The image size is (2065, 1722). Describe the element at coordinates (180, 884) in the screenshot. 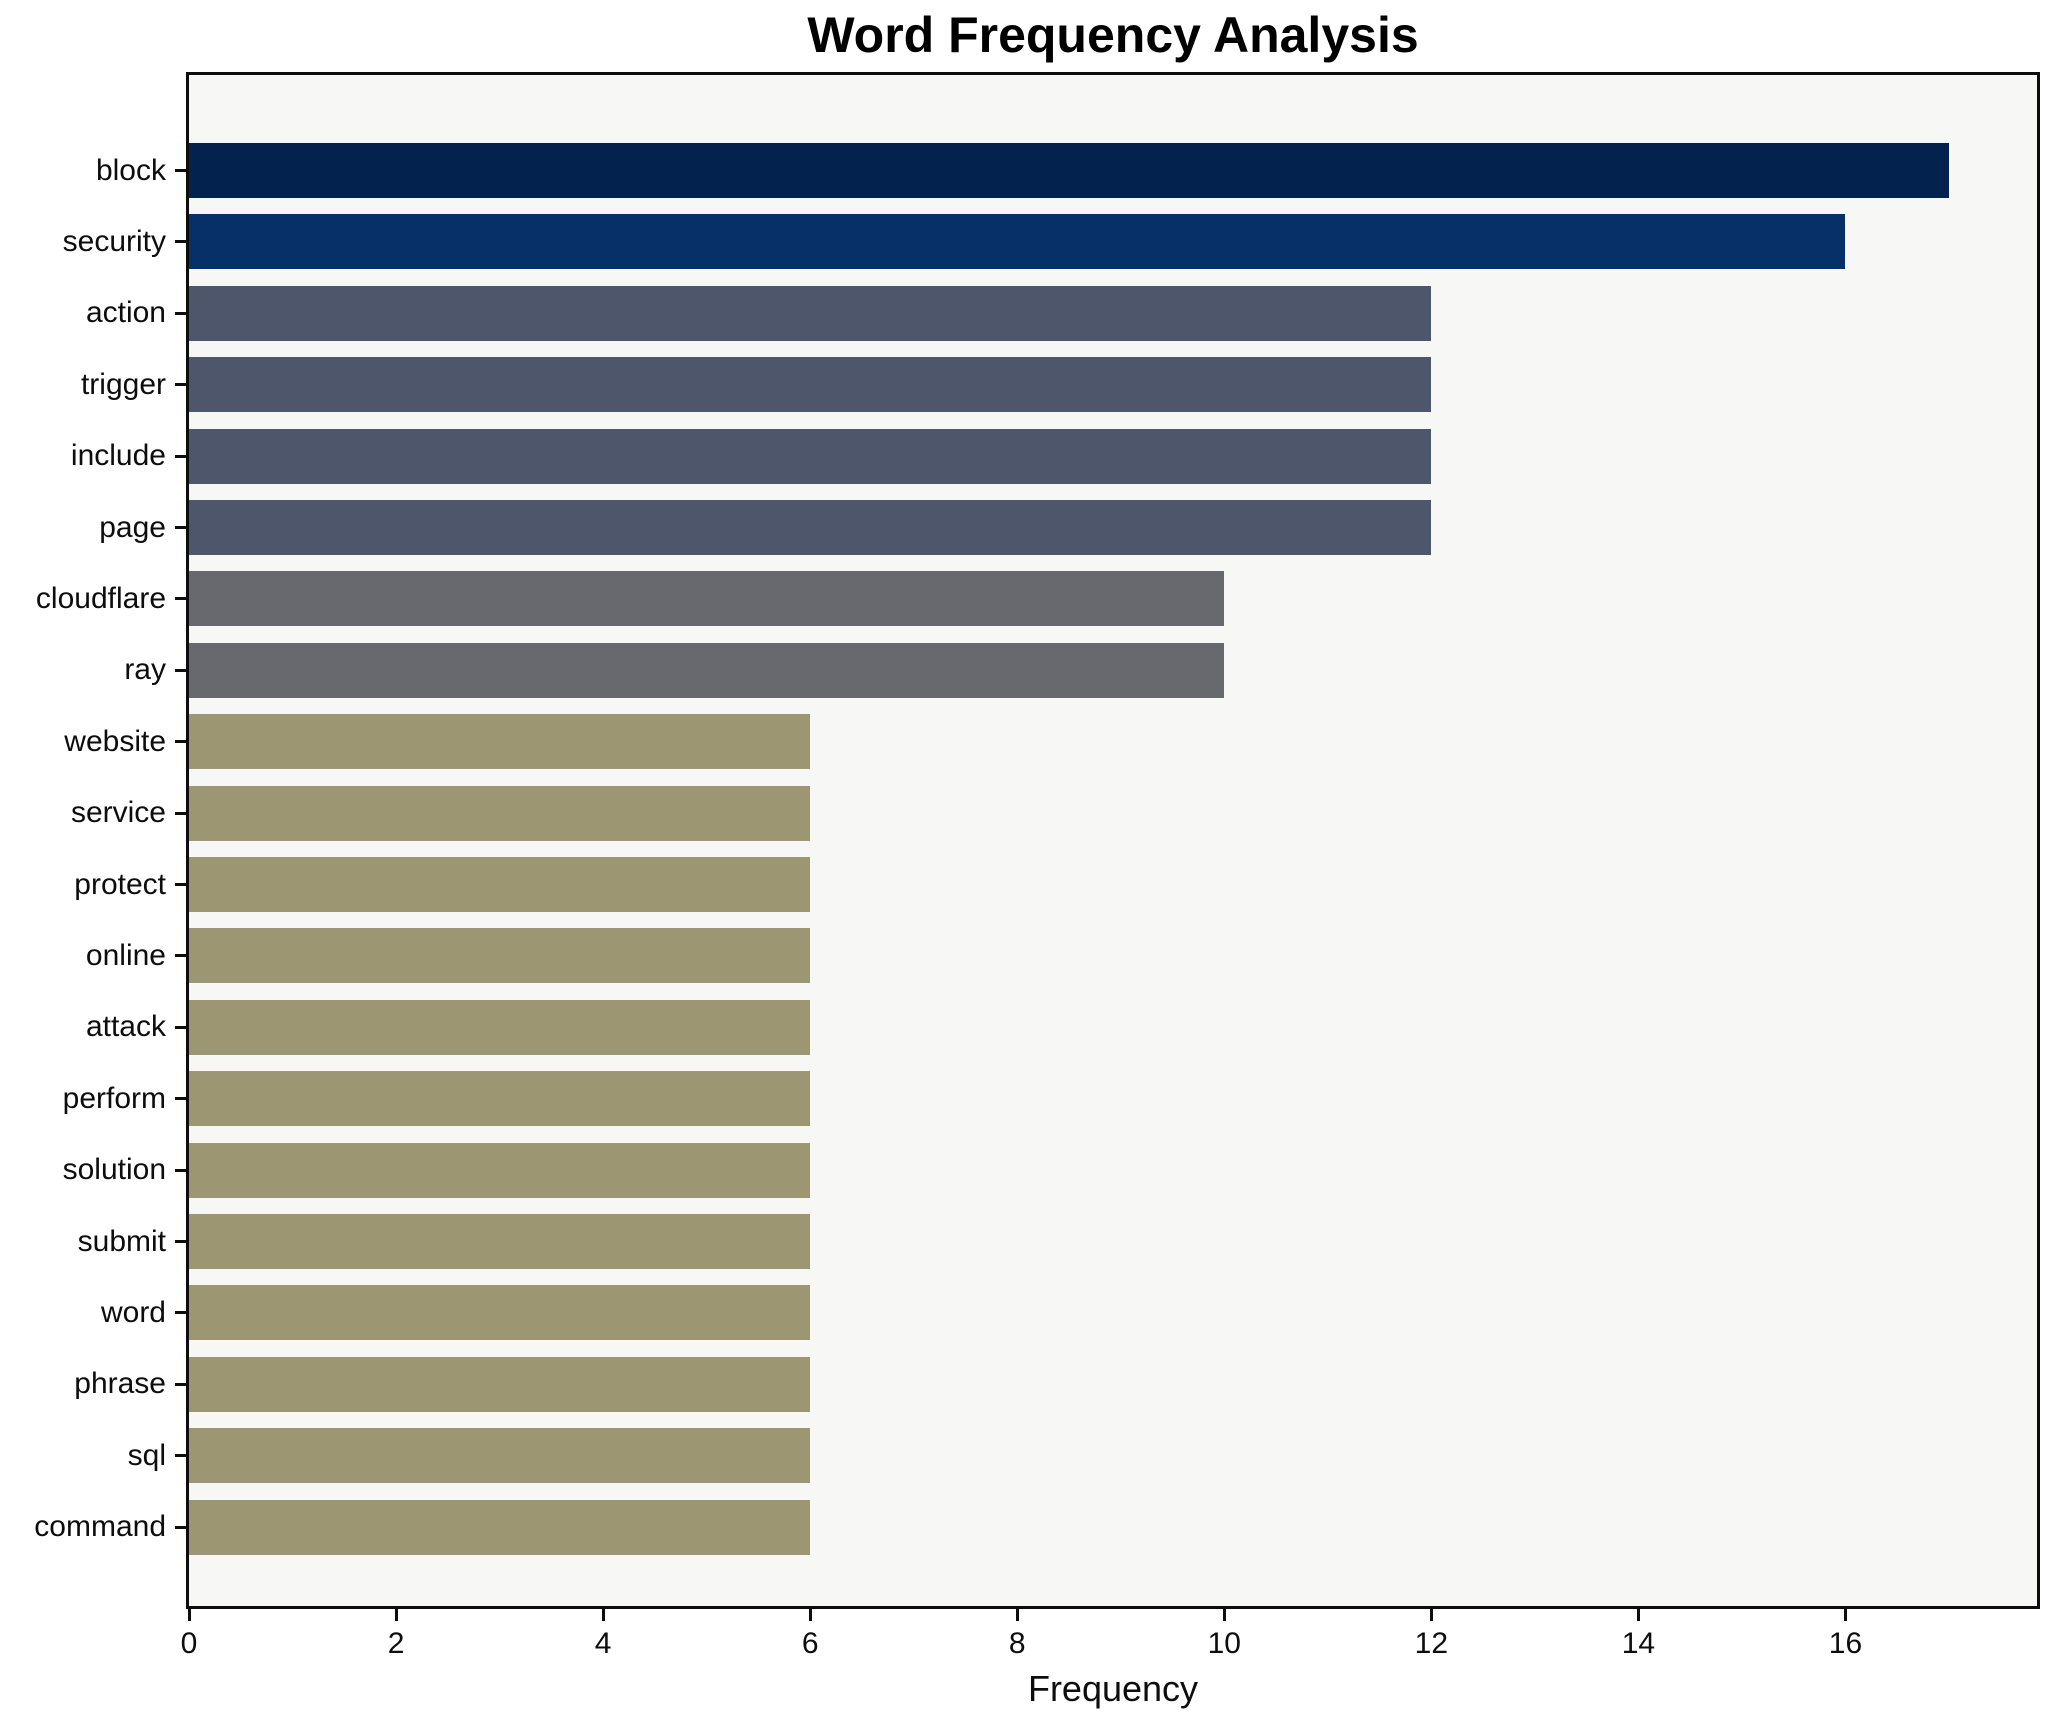

I see `y-tick-protect` at that location.